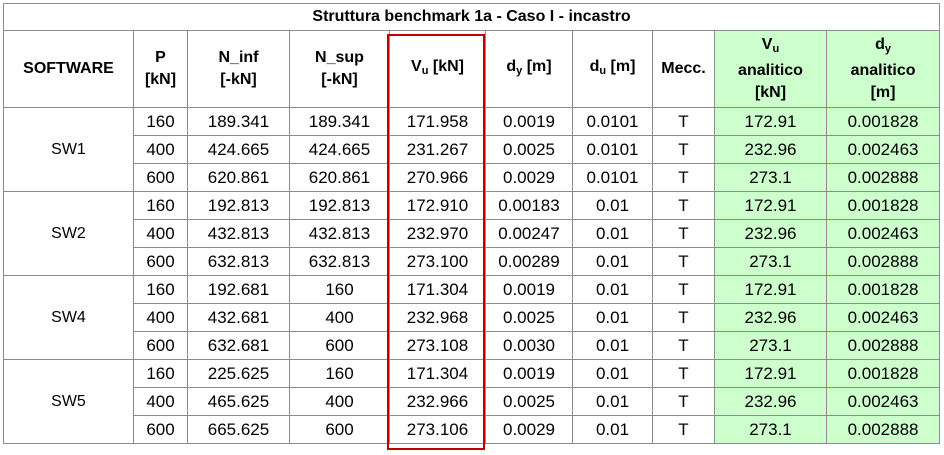 The height and width of the screenshot is (455, 944). I want to click on dy-cell: 0.00289, so click(529, 261).